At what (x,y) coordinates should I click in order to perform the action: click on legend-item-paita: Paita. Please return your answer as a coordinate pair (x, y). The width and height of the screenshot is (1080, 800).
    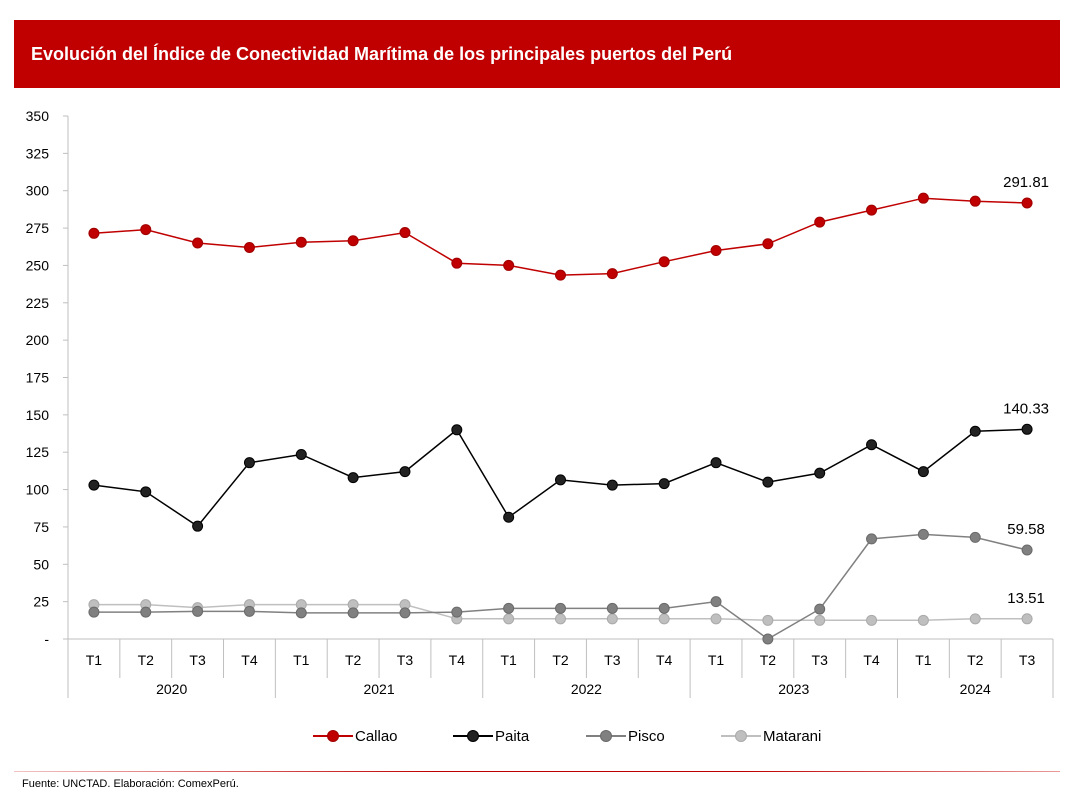
    Looking at the image, I should click on (491, 736).